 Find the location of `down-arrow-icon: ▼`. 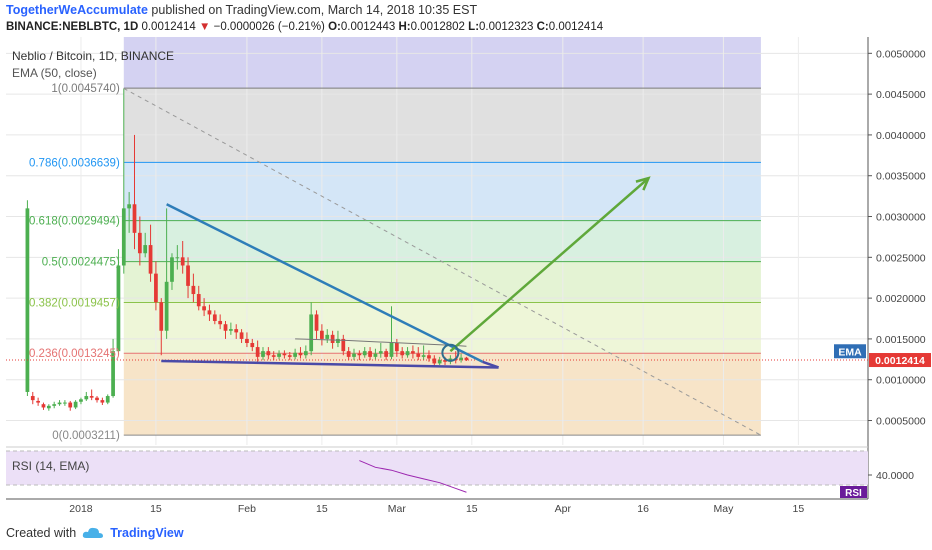

down-arrow-icon: ▼ is located at coordinates (205, 27).